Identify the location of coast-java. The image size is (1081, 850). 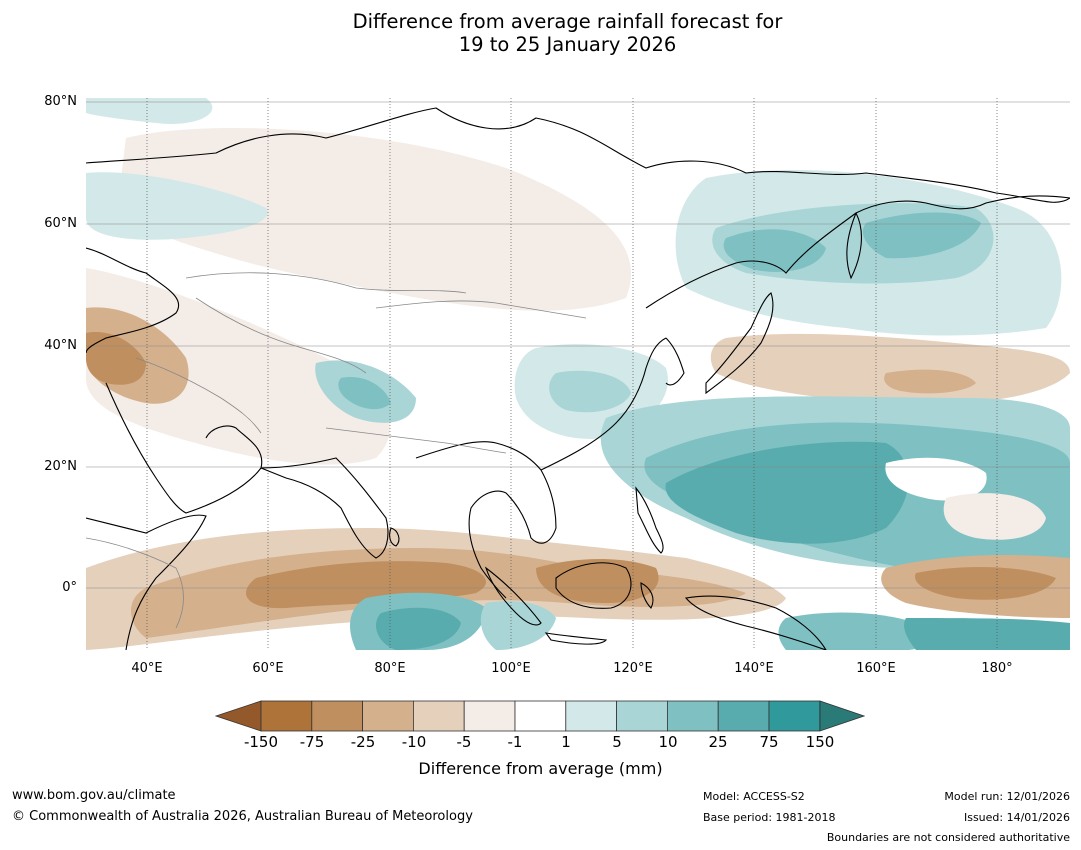
(576, 638).